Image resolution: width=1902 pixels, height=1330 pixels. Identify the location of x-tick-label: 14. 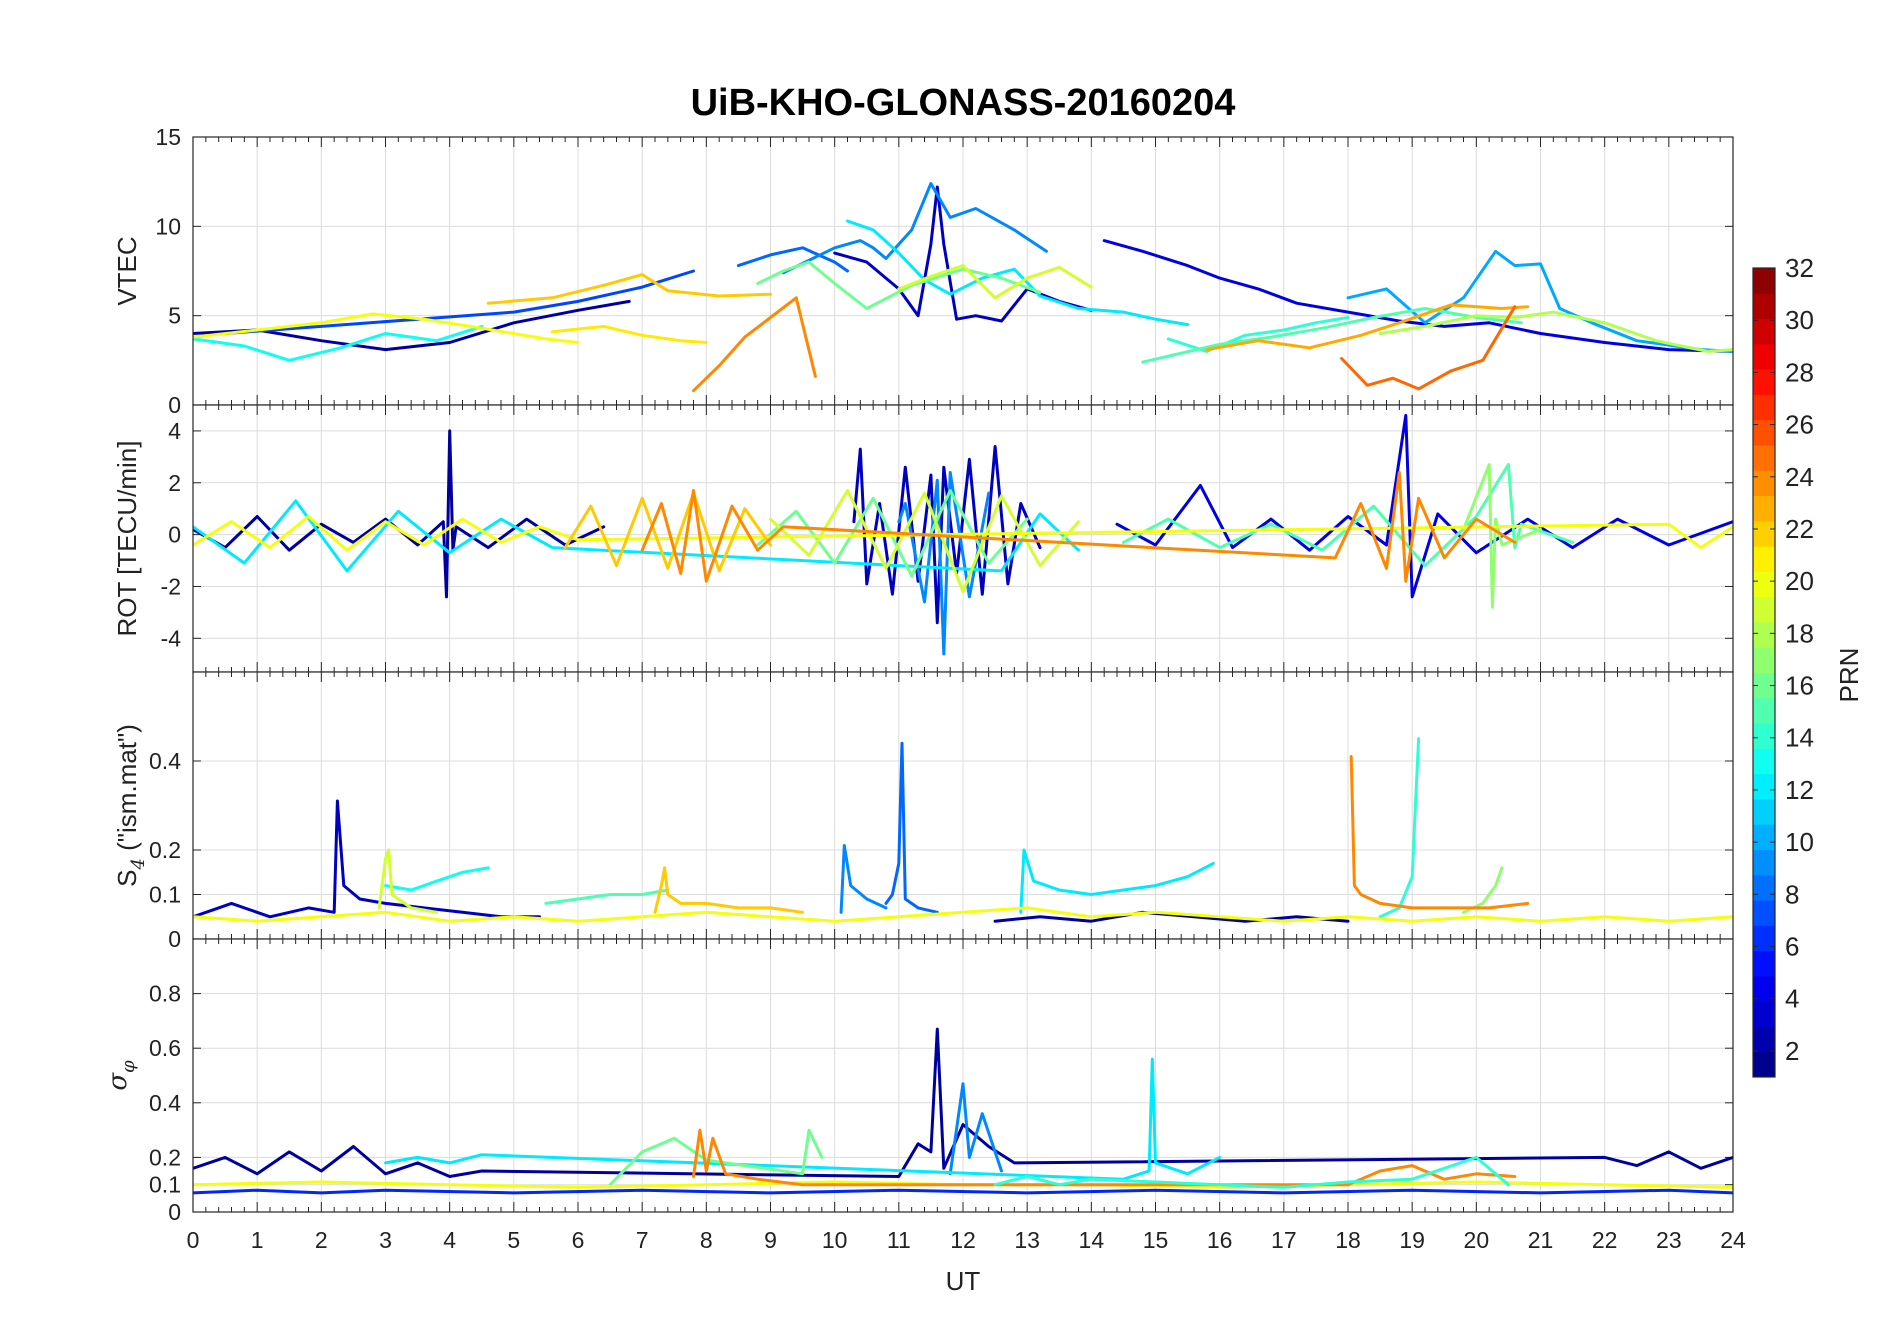
(1092, 1240).